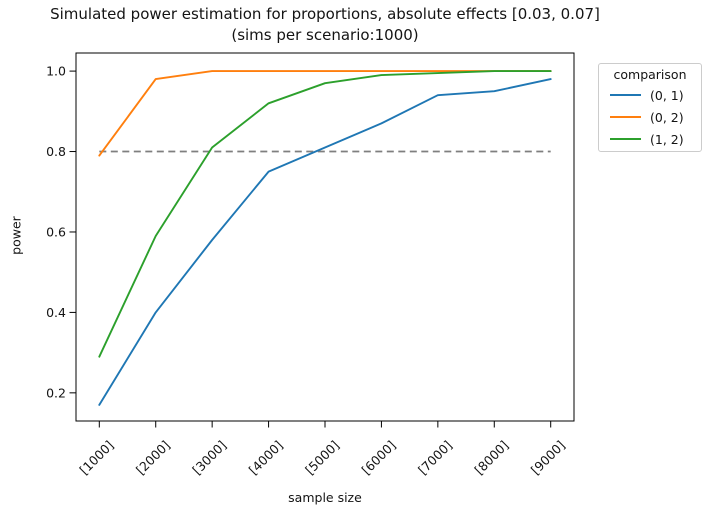 Image resolution: width=707 pixels, height=520 pixels. Describe the element at coordinates (325, 497) in the screenshot. I see `x-axis-label: sample size` at that location.